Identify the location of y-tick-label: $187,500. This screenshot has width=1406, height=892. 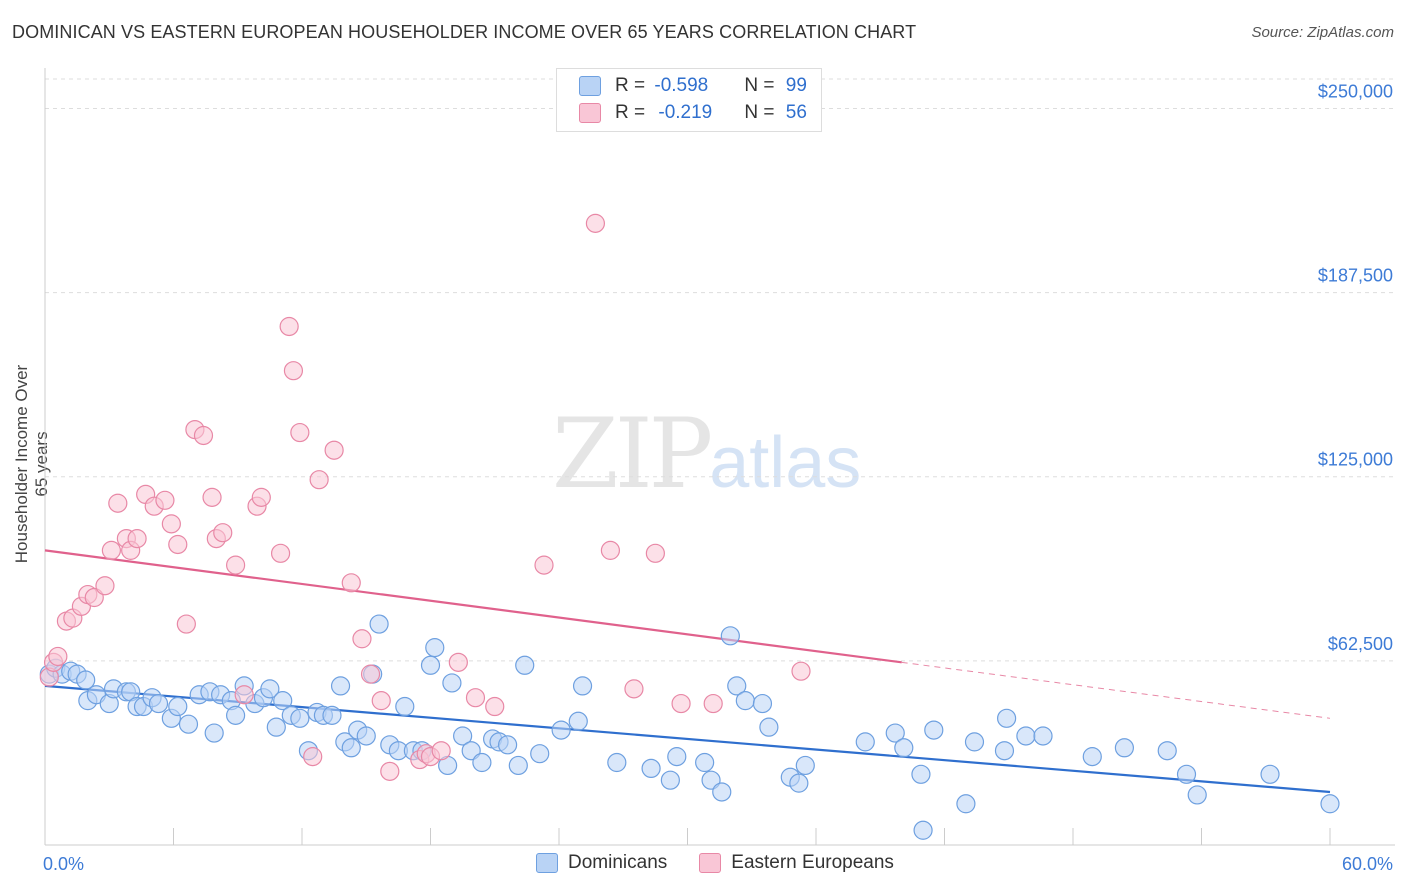
(1355, 276).